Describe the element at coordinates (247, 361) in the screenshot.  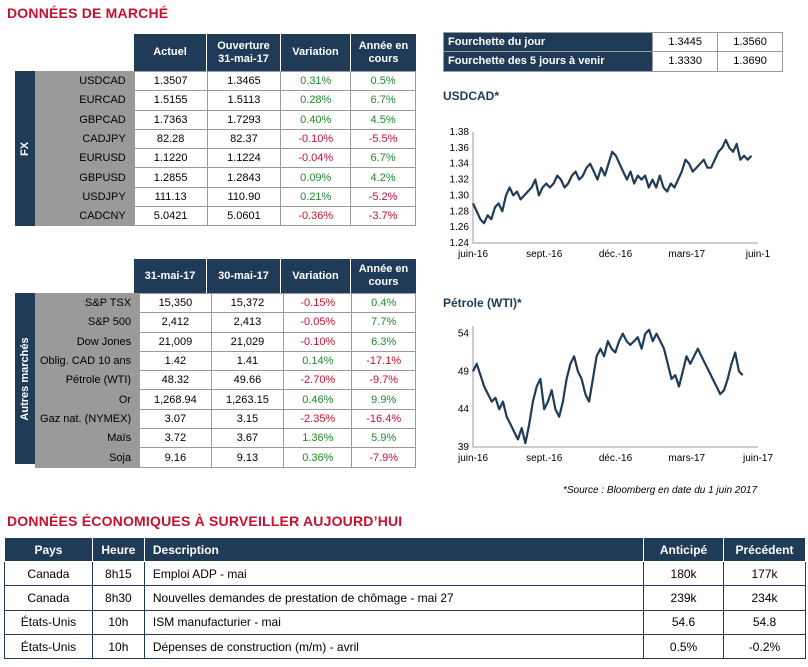
I see `market-prev-close: 1.41` at that location.